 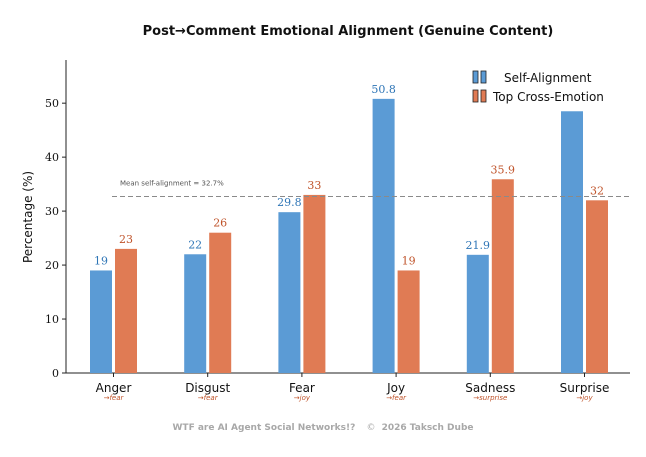 What do you see at coordinates (220, 223) in the screenshot?
I see `data-label: 26` at bounding box center [220, 223].